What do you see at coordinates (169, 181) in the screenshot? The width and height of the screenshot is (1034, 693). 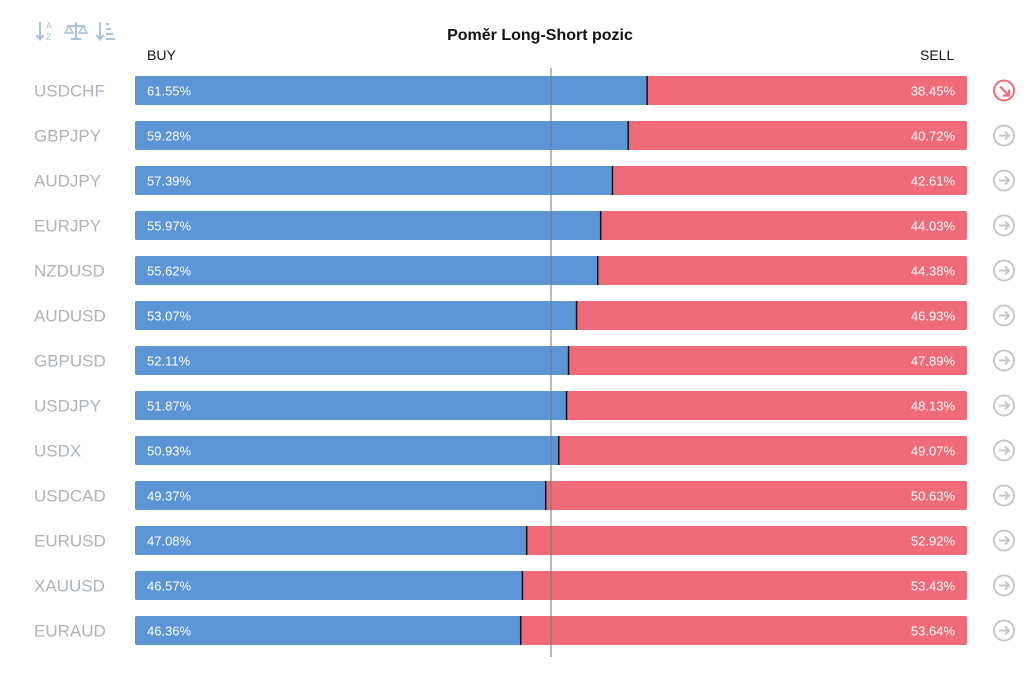 I see `buy-percent-label: 57.39%` at bounding box center [169, 181].